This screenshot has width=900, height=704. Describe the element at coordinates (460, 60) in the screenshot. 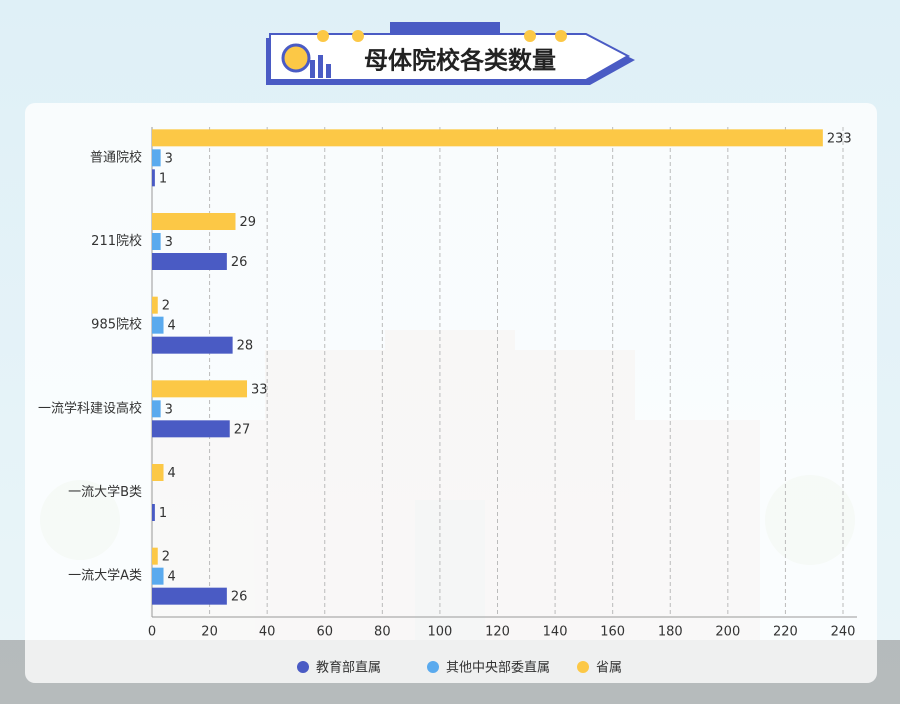

I see `chart-title: 母体院校各类数量` at that location.